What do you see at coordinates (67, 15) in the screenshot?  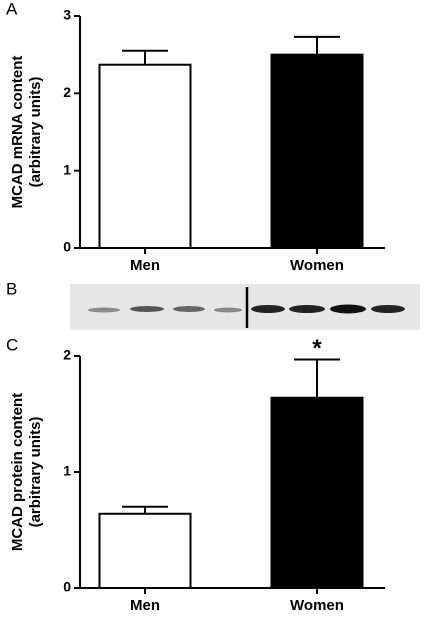 I see `y-tick-label: 3` at bounding box center [67, 15].